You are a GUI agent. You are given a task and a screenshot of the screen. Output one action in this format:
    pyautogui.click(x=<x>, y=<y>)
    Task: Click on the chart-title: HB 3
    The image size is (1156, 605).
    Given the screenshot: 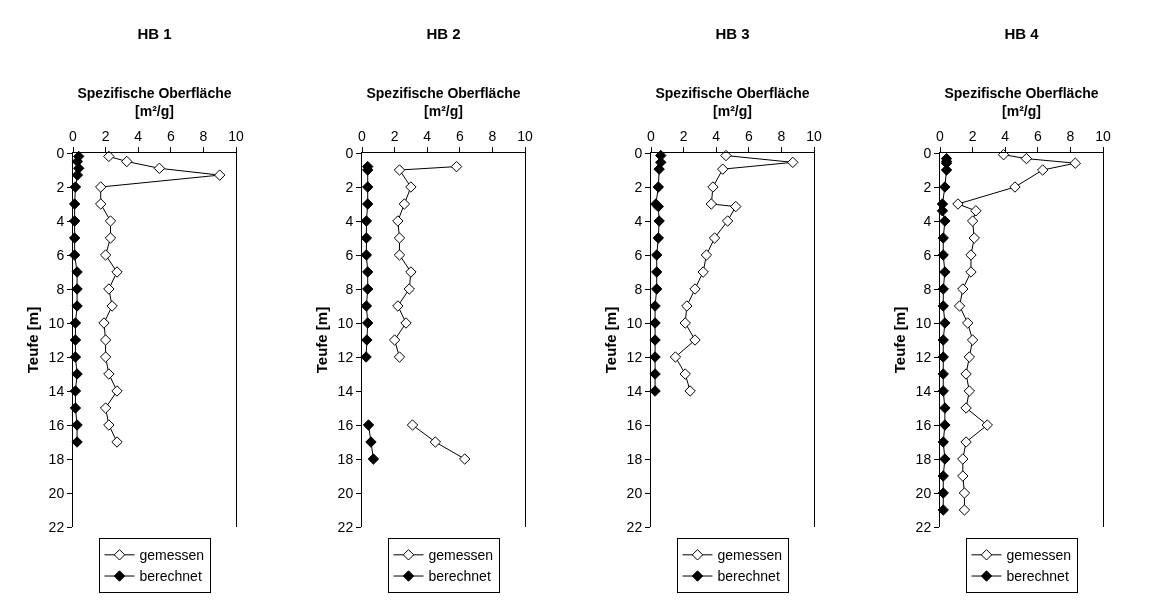 What is the action you would take?
    pyautogui.click(x=732, y=34)
    